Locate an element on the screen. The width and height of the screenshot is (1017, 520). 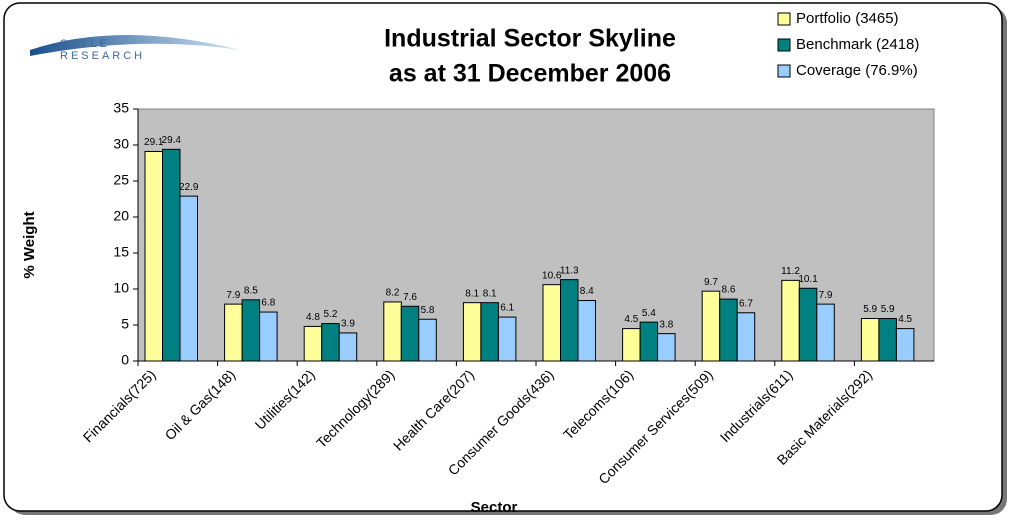
y-tick-label: 0 is located at coordinates (125, 360).